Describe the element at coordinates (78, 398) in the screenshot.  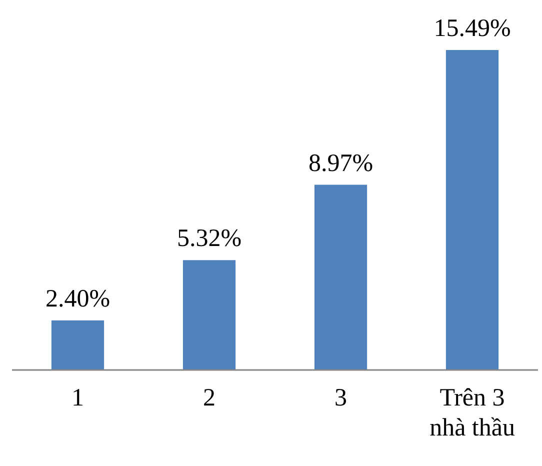
I see `x-tick-label: 1` at that location.